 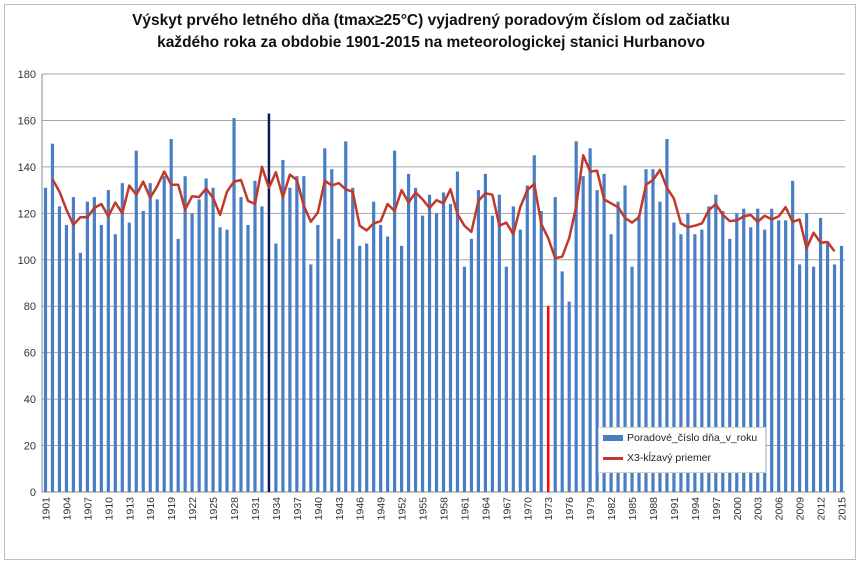 What do you see at coordinates (445, 509) in the screenshot?
I see `x-tick-label: 1958` at bounding box center [445, 509].